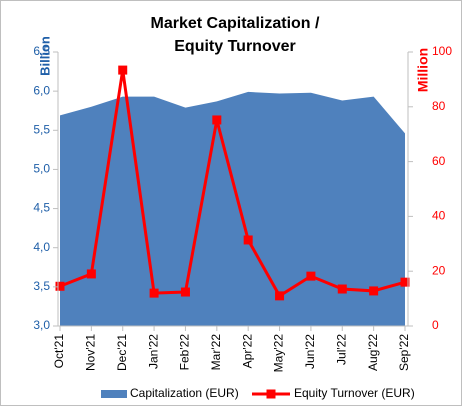  I want to click on y-tick-label: 4,0, so click(41, 247).